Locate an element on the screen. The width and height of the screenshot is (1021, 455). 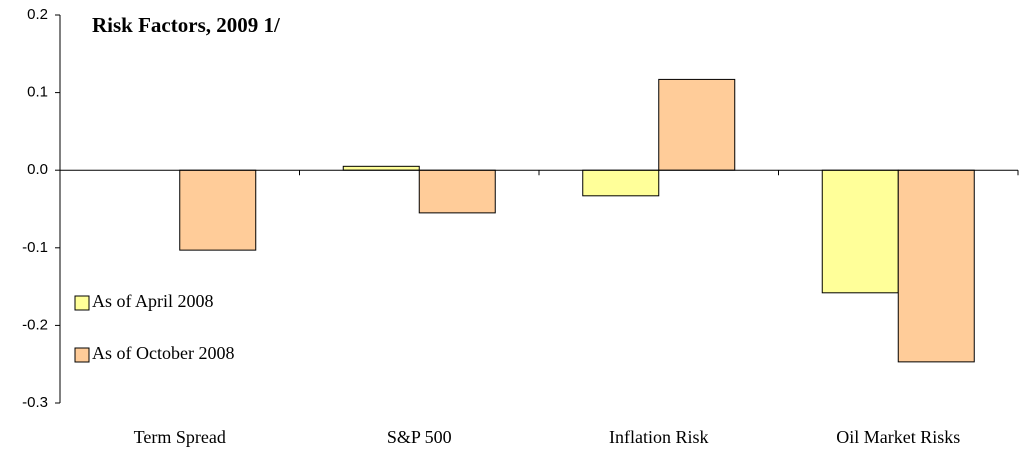
x-tick-label: S&P 500 is located at coordinates (419, 437).